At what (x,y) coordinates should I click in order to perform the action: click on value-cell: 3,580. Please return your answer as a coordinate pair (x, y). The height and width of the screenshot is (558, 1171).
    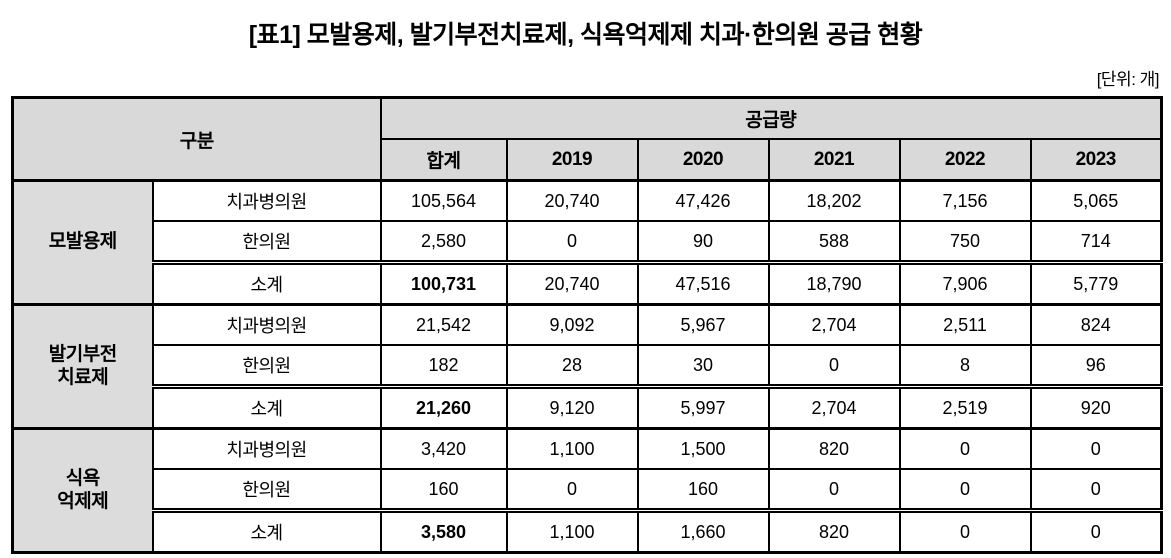
    Looking at the image, I should click on (443, 531).